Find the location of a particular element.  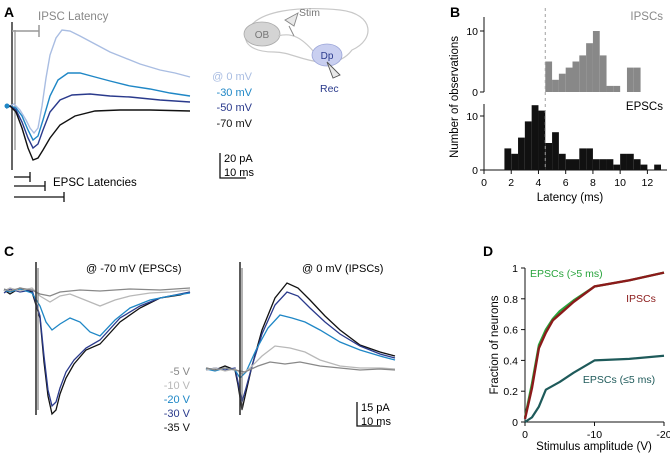

panel-a-scale-bar is located at coordinates (232, 166).